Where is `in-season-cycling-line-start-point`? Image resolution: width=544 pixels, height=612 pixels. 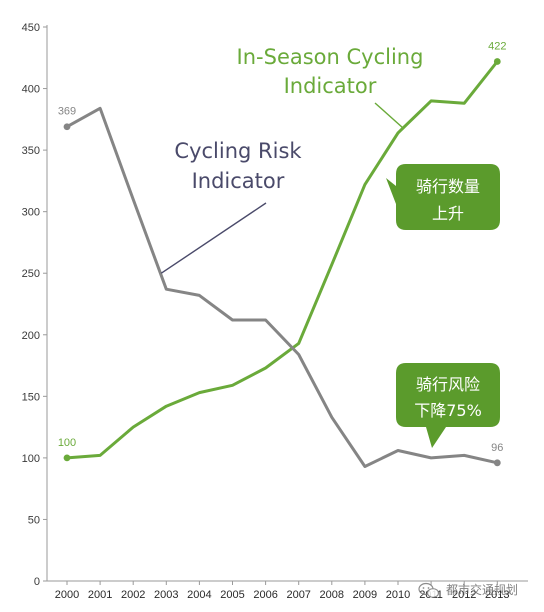
in-season-cycling-line-start-point is located at coordinates (67, 458).